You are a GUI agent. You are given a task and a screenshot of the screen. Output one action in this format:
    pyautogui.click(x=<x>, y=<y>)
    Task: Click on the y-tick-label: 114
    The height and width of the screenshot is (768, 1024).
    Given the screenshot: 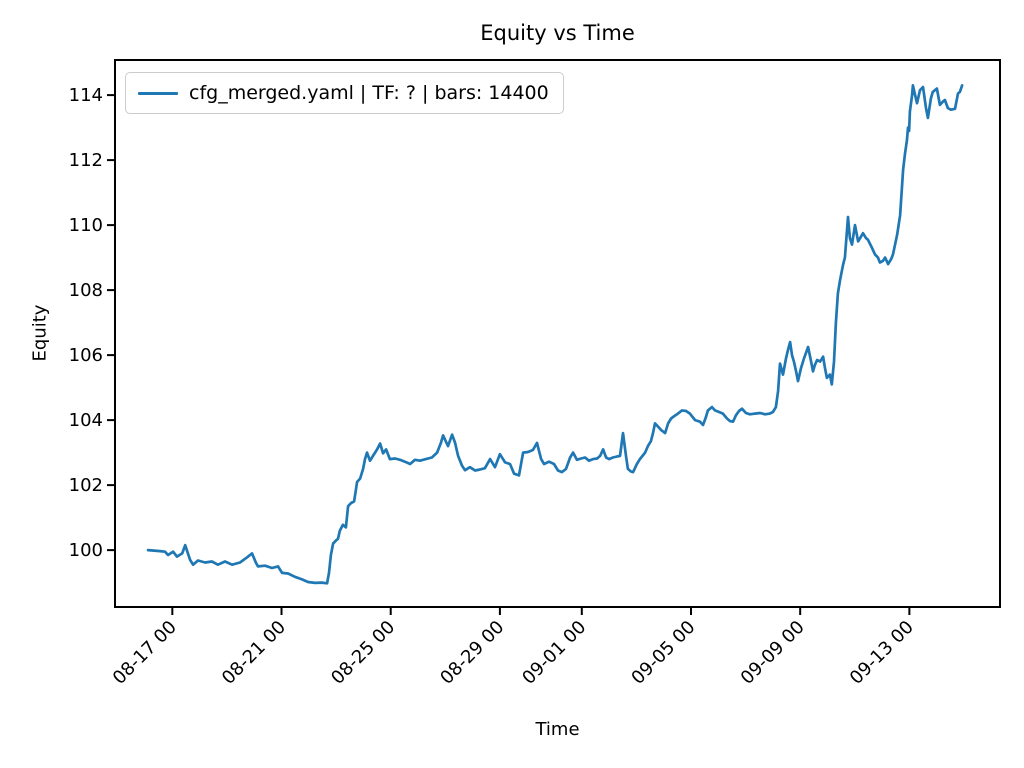 What is the action you would take?
    pyautogui.click(x=86, y=95)
    